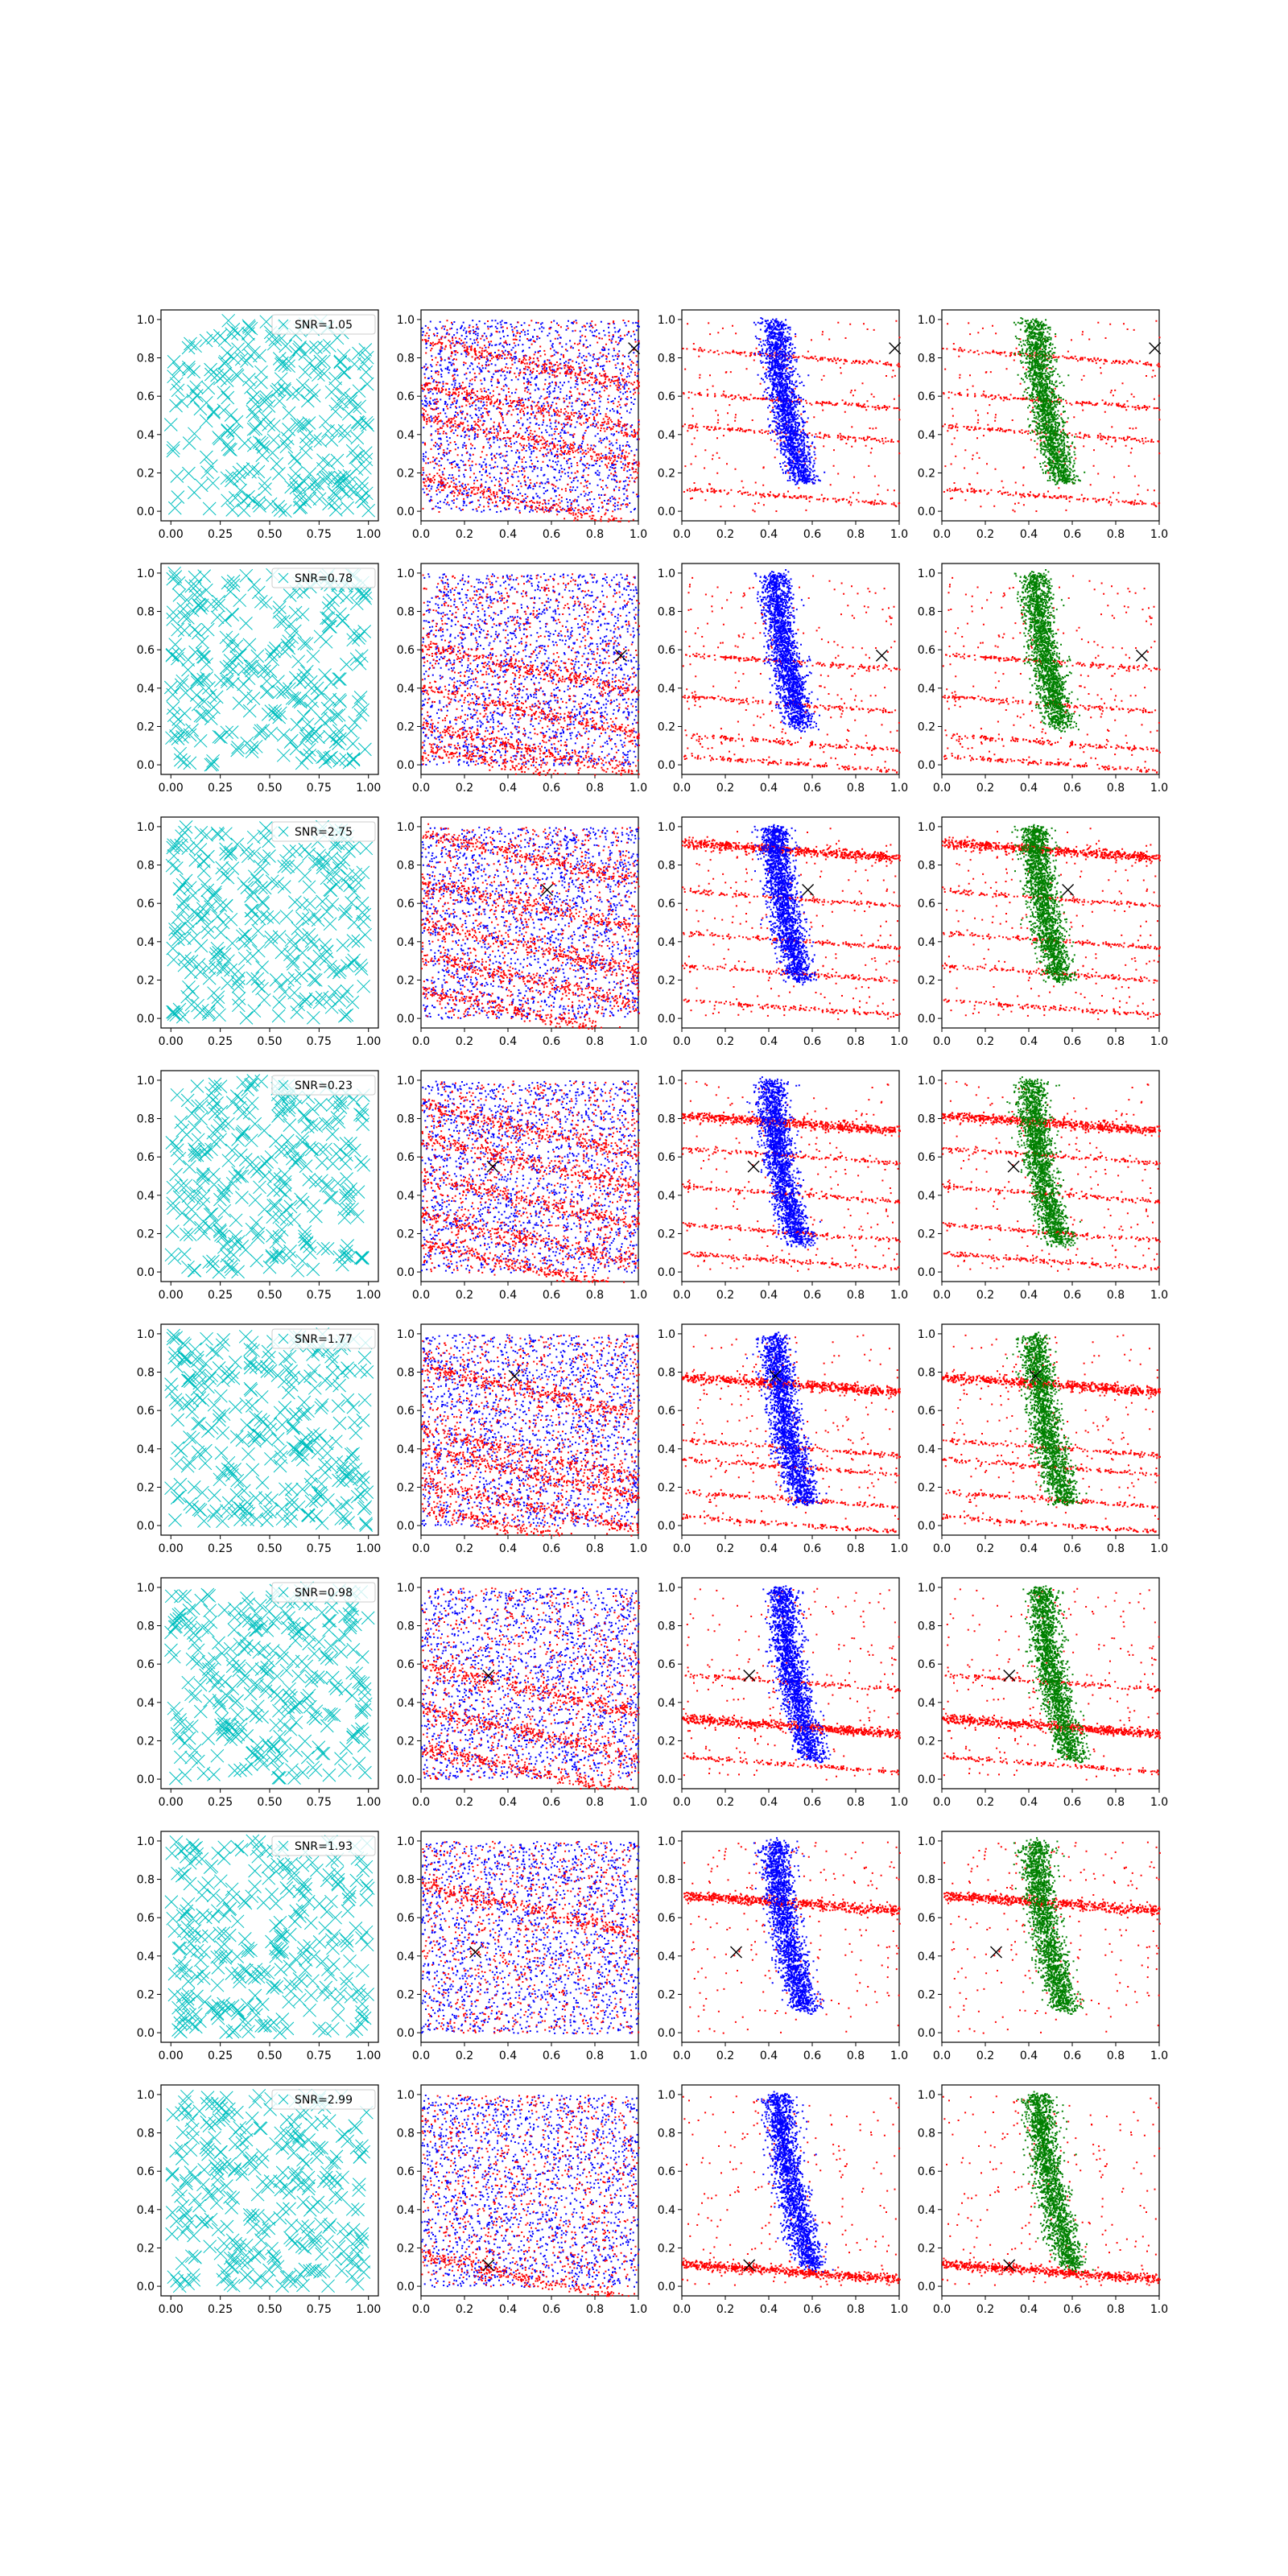  What do you see at coordinates (324, 832) in the screenshot?
I see `legend-label: SNR=2.75` at bounding box center [324, 832].